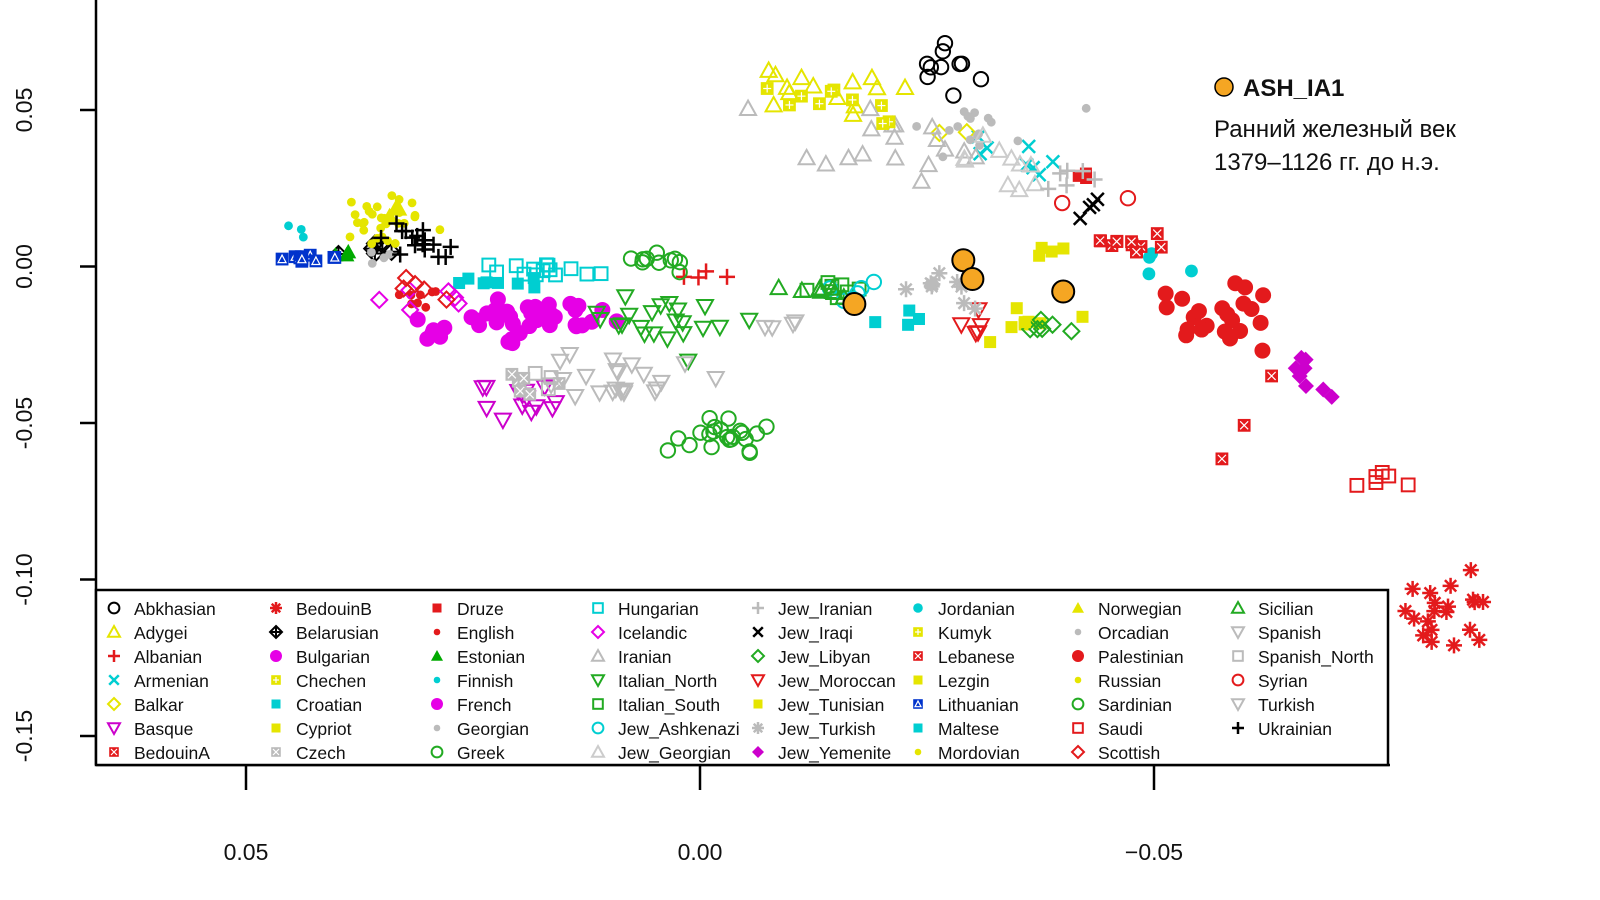 This screenshot has width=1600, height=900. What do you see at coordinates (1327, 162) in the screenshot?
I see `annotation-line-2: 1379–1126 гг. до н.э.` at bounding box center [1327, 162].